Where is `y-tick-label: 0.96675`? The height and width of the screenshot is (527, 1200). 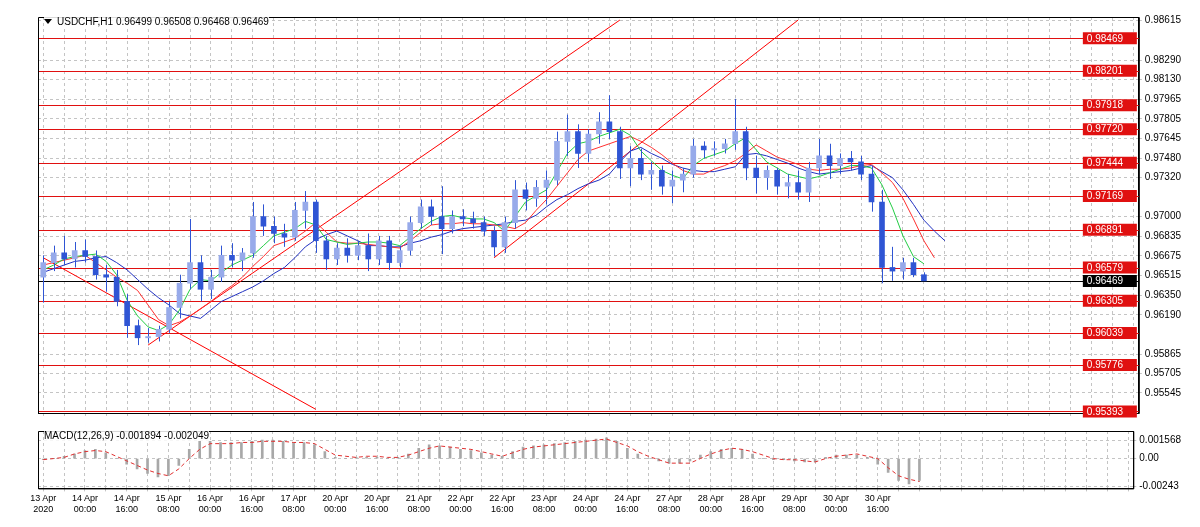
y-tick-label: 0.96675 is located at coordinates (1163, 255).